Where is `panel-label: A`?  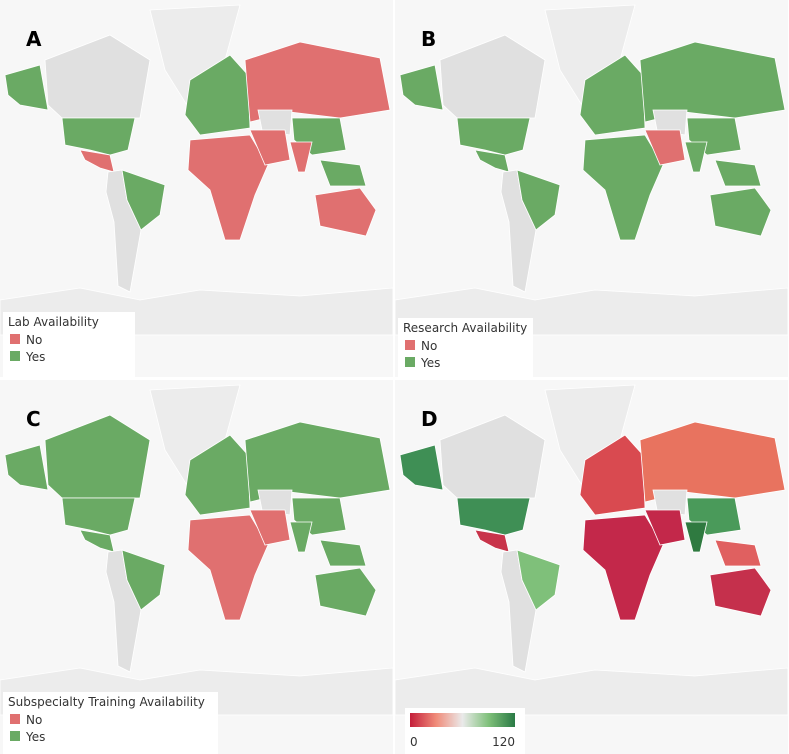 panel-label: A is located at coordinates (34, 39).